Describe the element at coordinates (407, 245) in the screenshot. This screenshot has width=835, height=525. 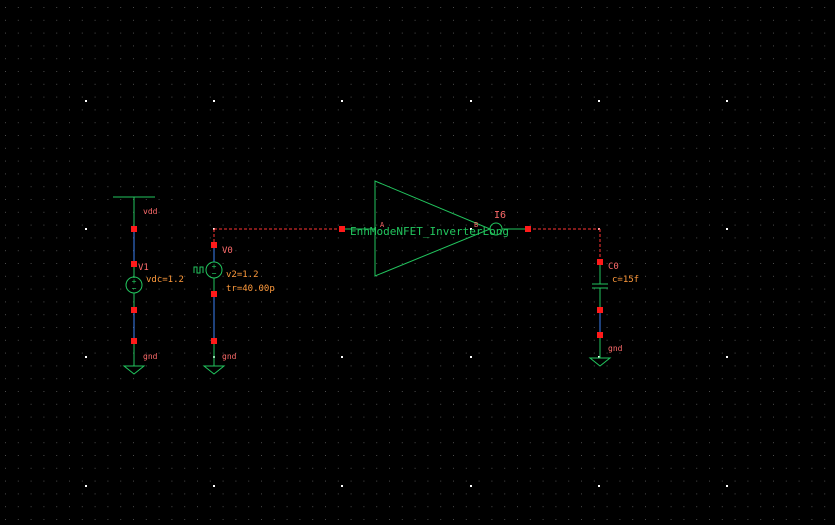
I see `selected-net-wires` at that location.